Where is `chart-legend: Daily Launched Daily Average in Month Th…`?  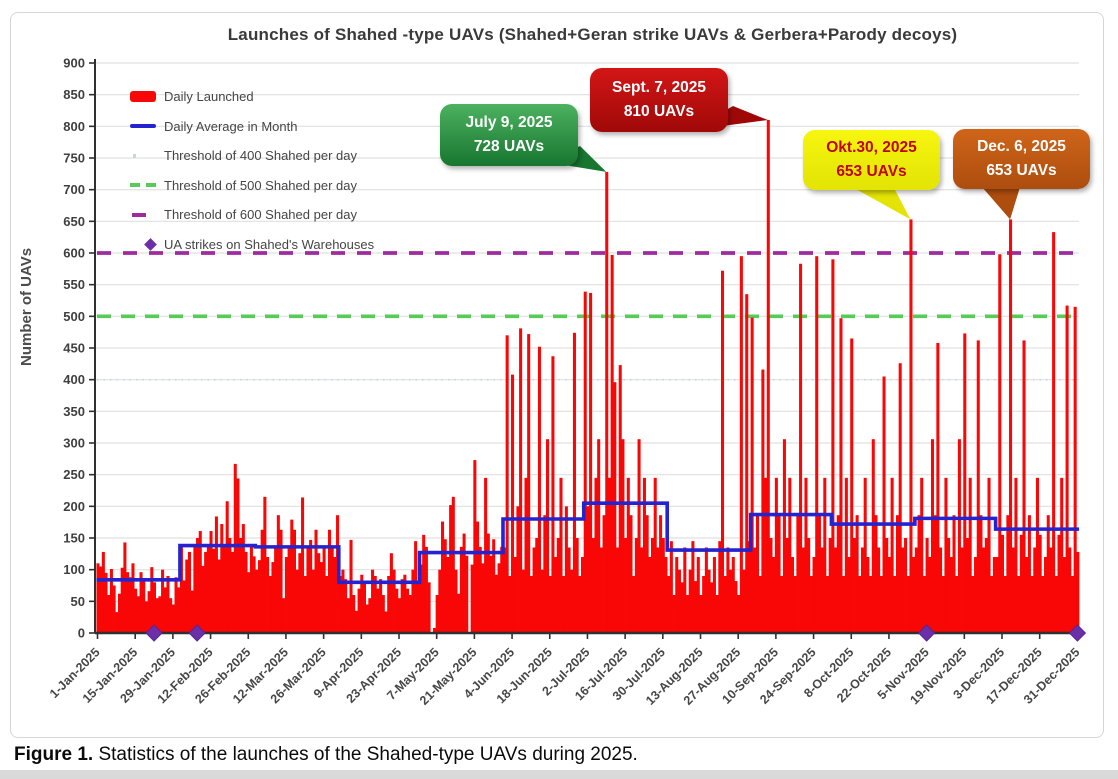
chart-legend: Daily Launched Daily Average in Month Th… is located at coordinates (252, 170).